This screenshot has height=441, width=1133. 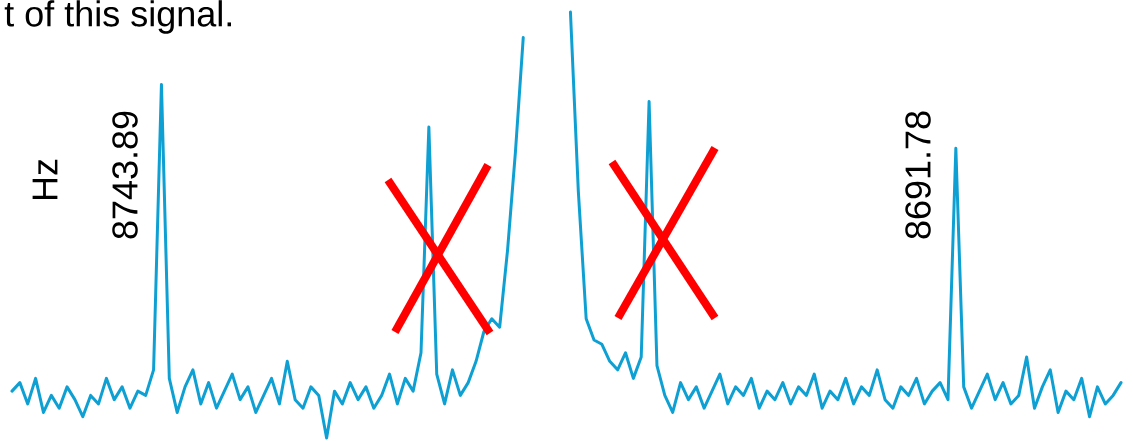 What do you see at coordinates (918, 175) in the screenshot?
I see `annotation: 8691.78` at bounding box center [918, 175].